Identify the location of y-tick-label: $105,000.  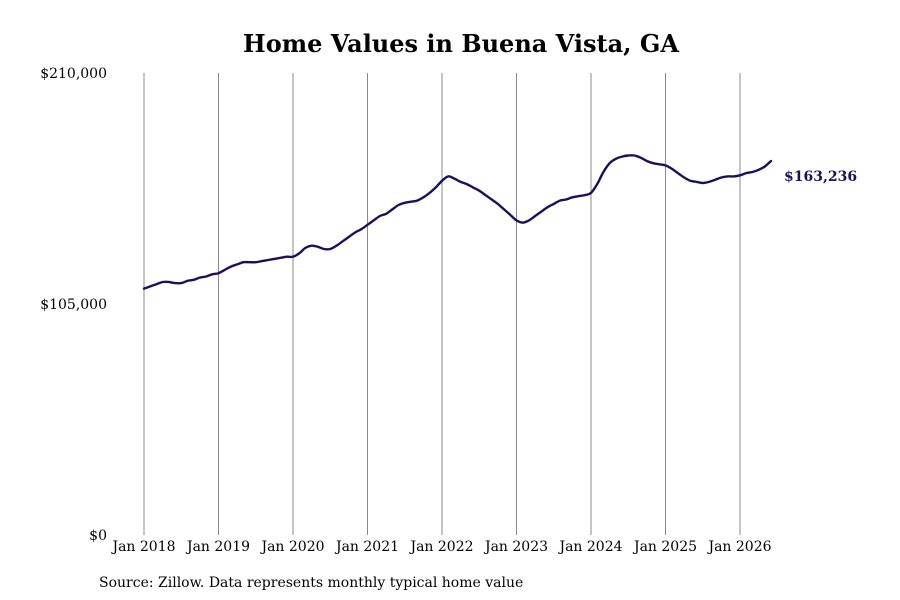
(73, 305).